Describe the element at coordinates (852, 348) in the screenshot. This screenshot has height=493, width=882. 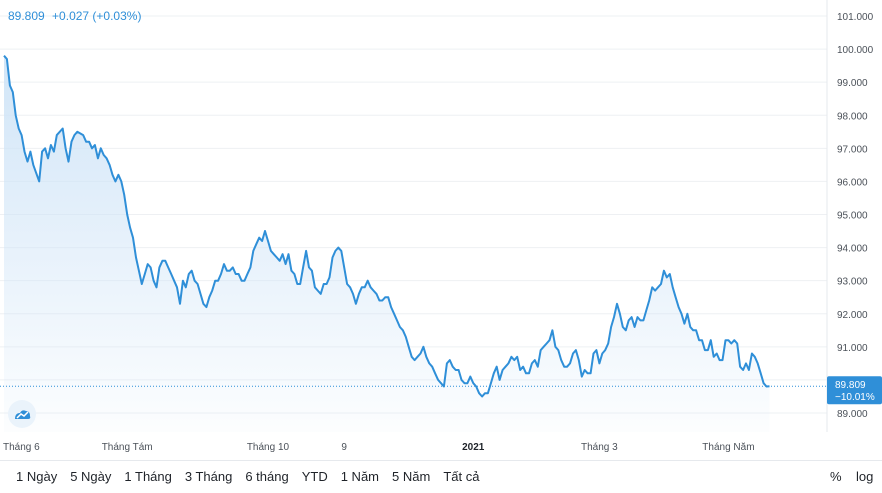
I see `y-tick-label: 91.000` at that location.